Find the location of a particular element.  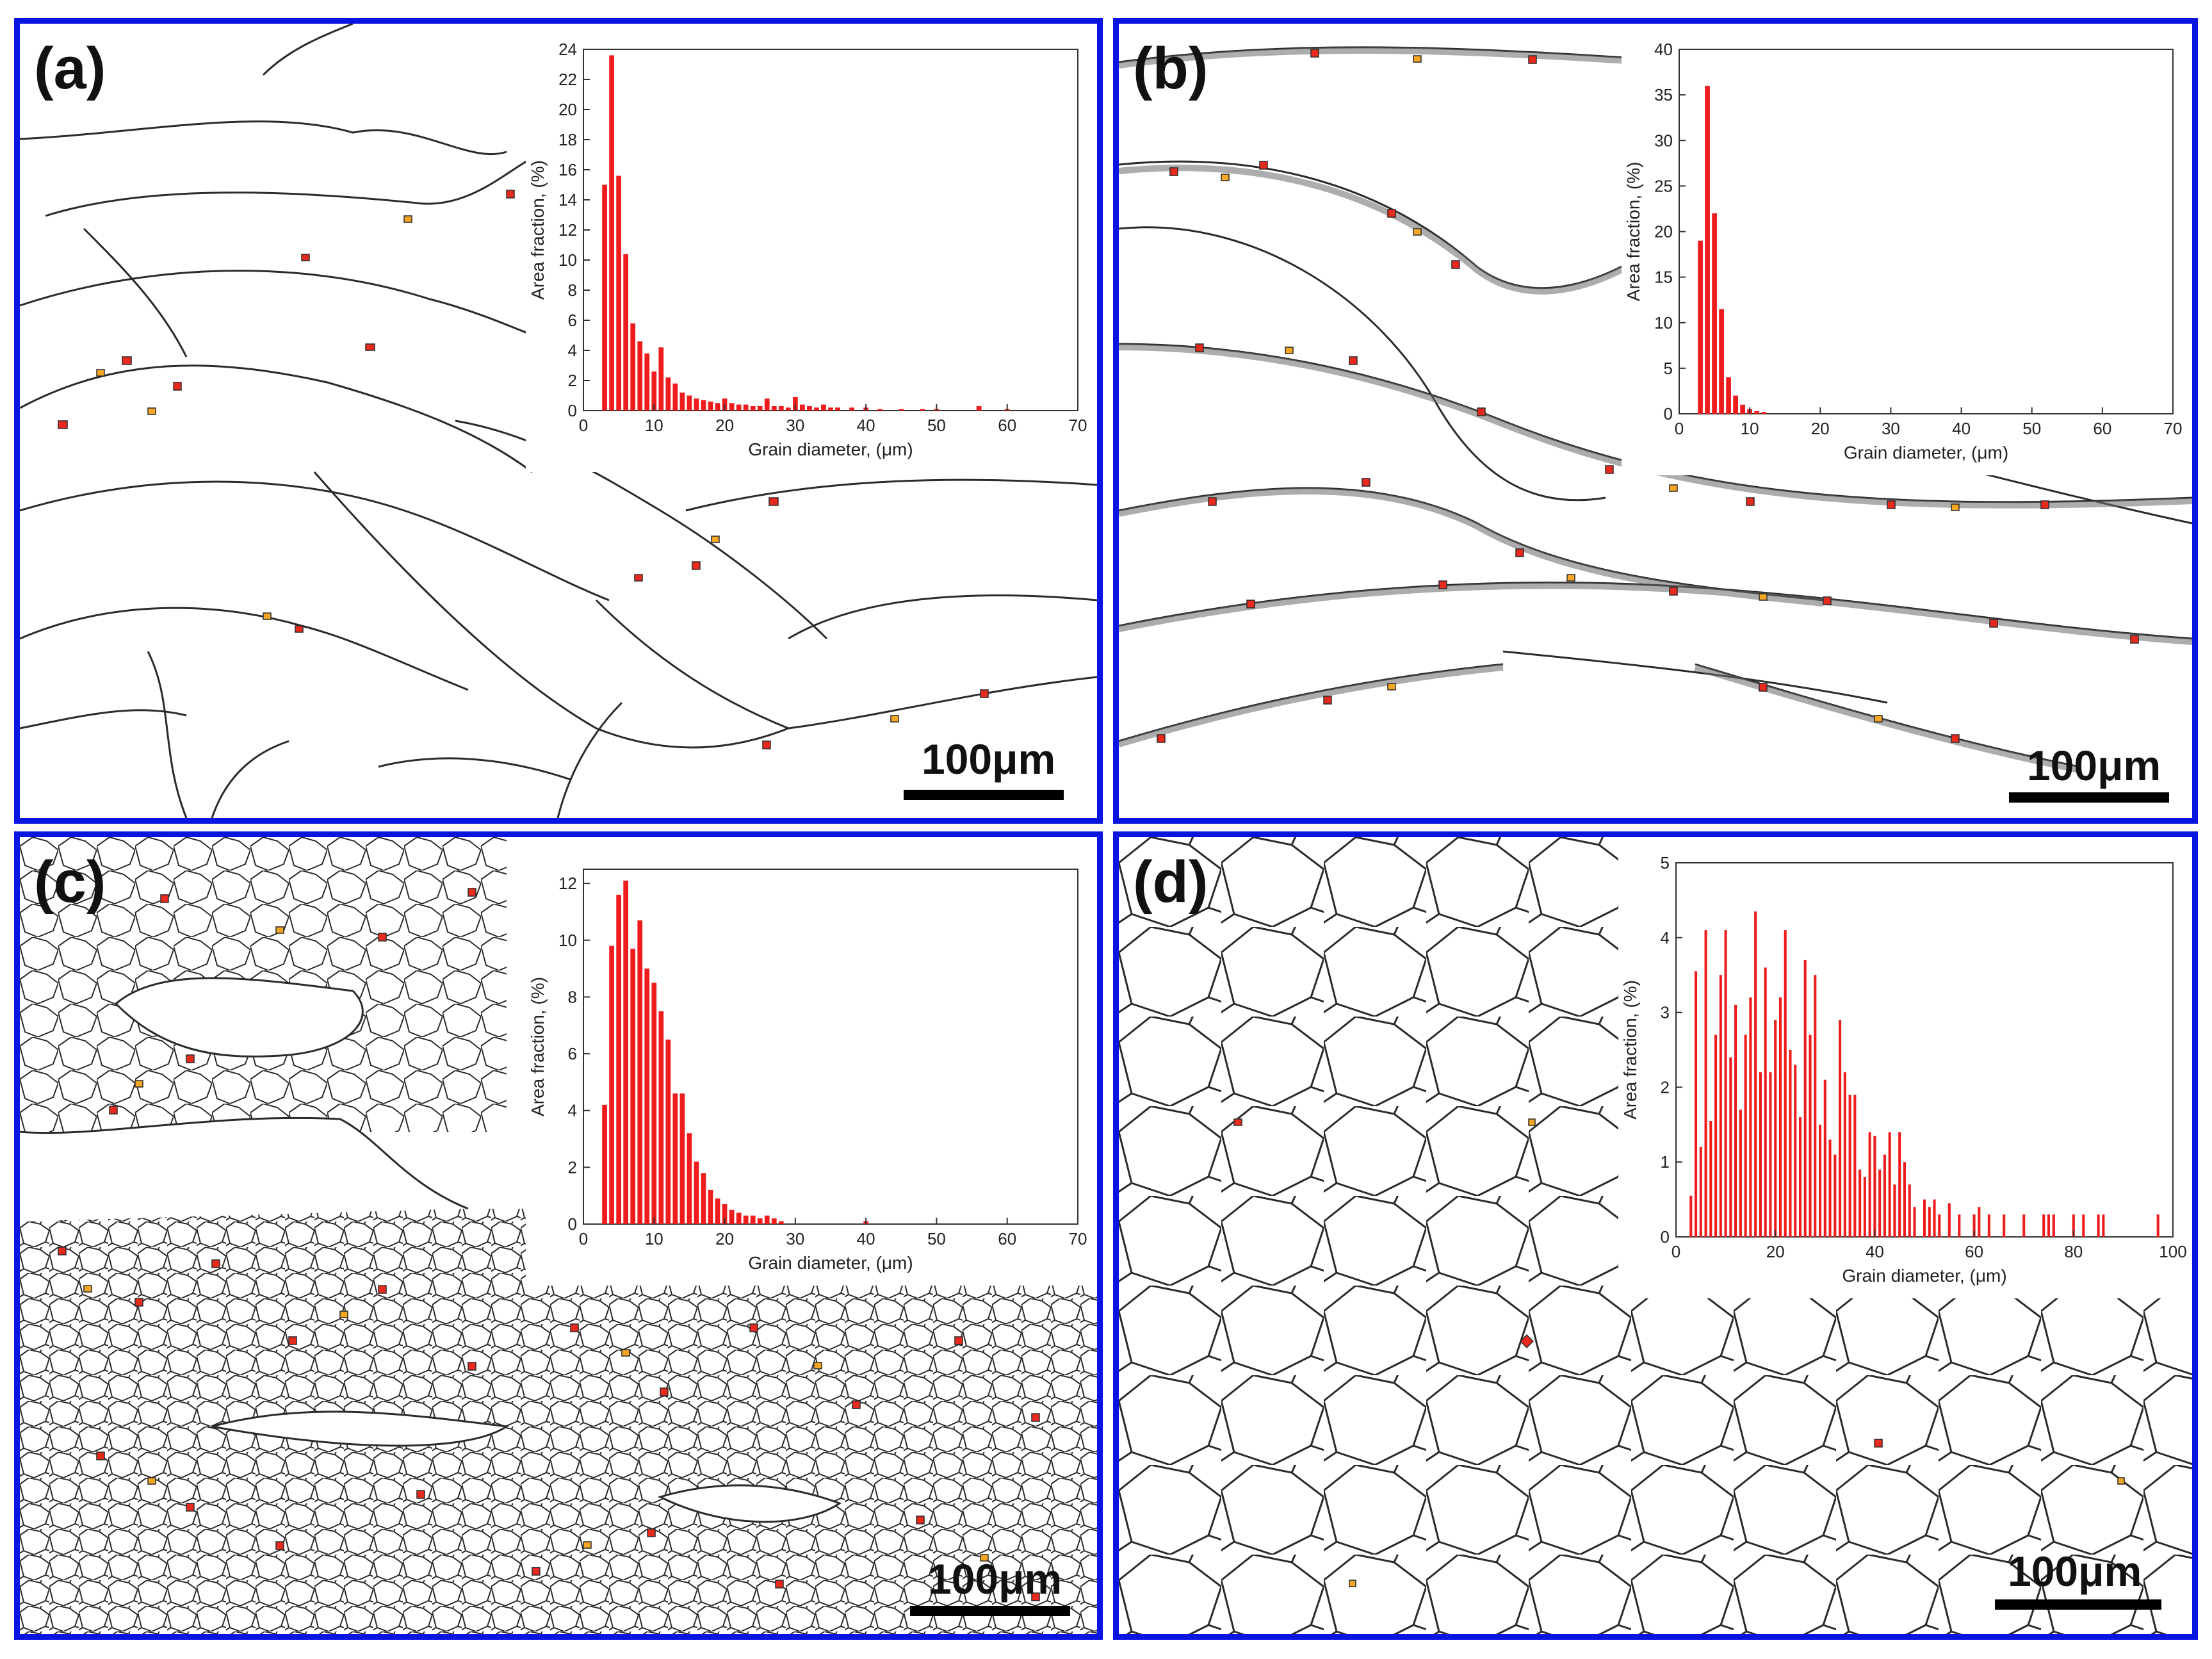

y-tick-label: 0 is located at coordinates (1665, 1236).